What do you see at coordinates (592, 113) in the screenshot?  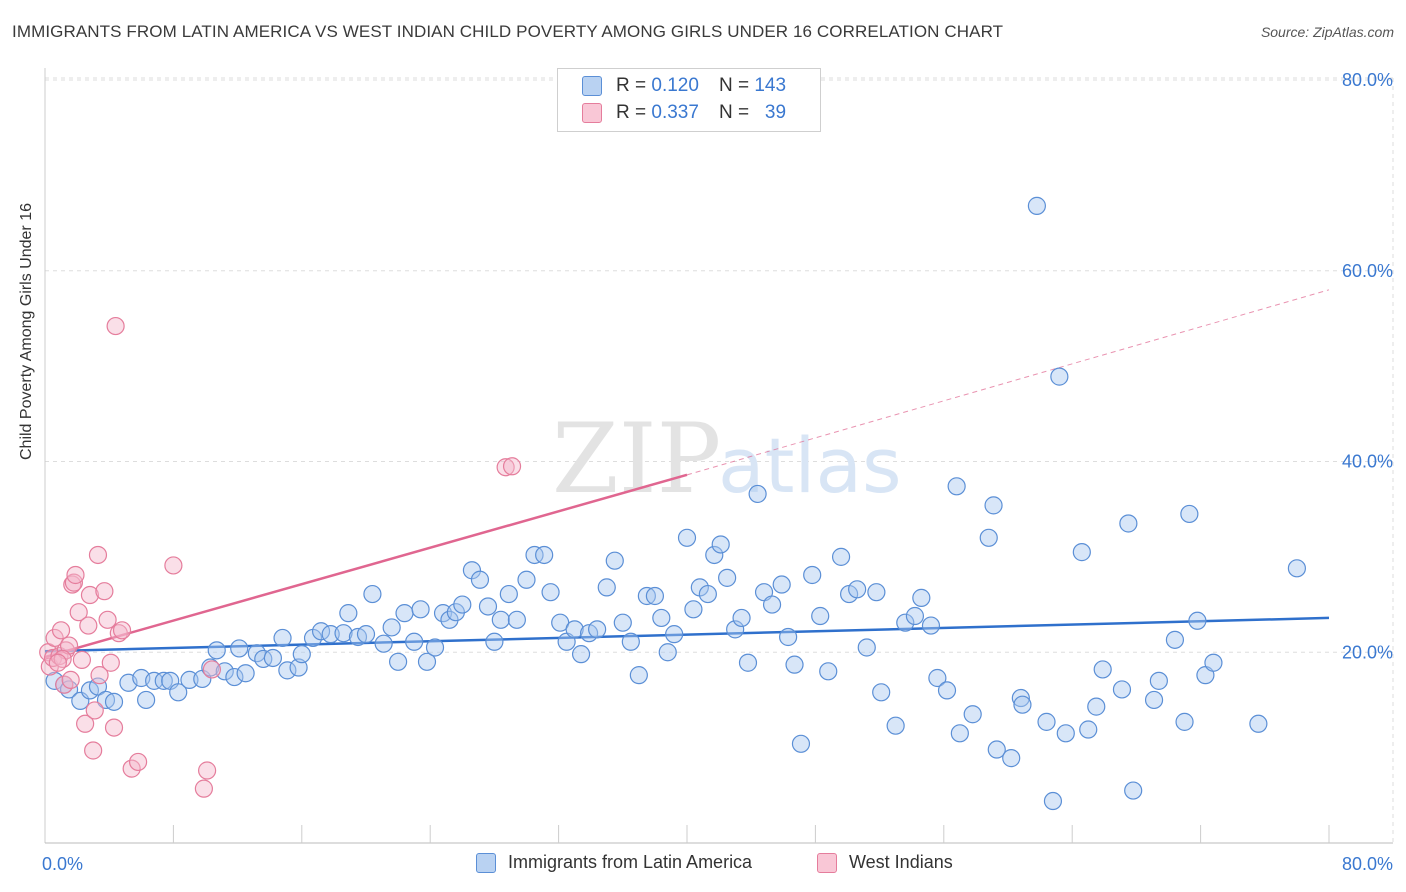 I see `legend-swatch-pink` at bounding box center [592, 113].